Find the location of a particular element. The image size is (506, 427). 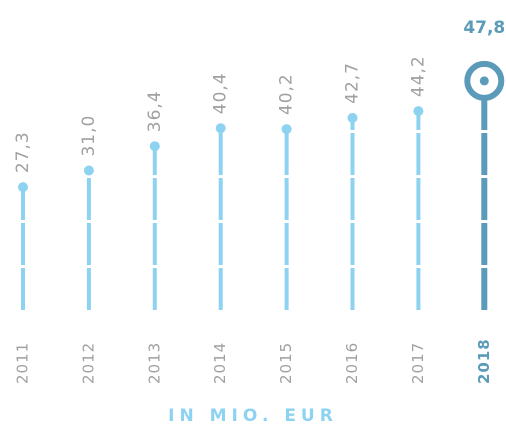

x-tick-label: 2013 is located at coordinates (154, 363).